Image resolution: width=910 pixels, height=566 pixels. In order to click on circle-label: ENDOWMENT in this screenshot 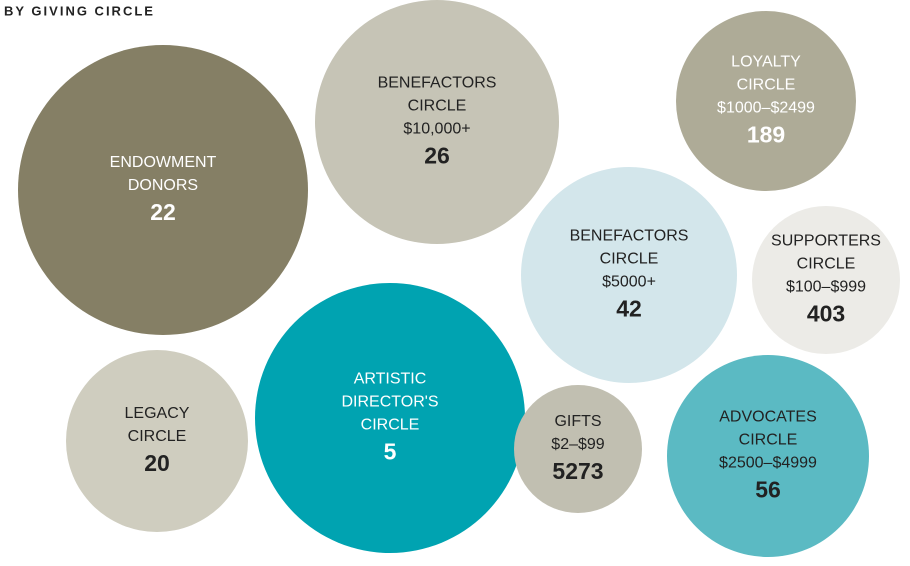, I will do `click(163, 162)`.